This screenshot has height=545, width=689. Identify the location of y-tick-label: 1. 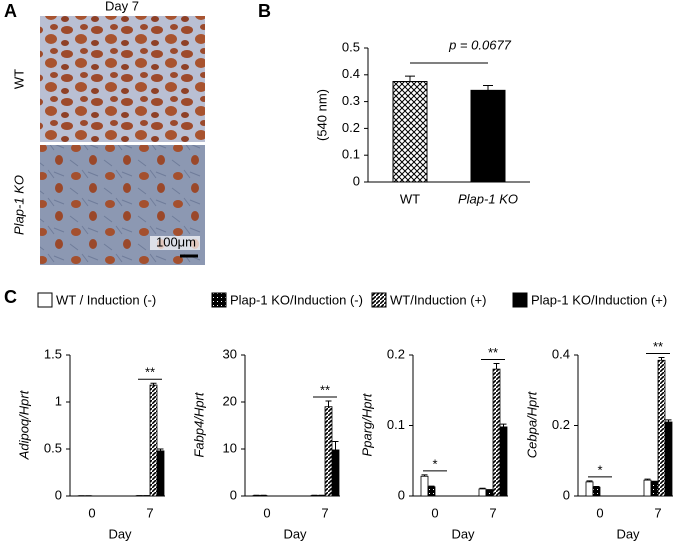
(58, 400).